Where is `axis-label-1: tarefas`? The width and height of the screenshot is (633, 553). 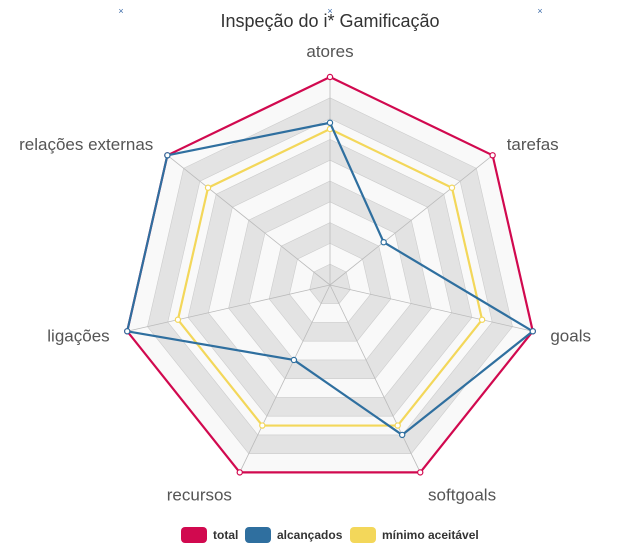 axis-label-1: tarefas is located at coordinates (533, 144).